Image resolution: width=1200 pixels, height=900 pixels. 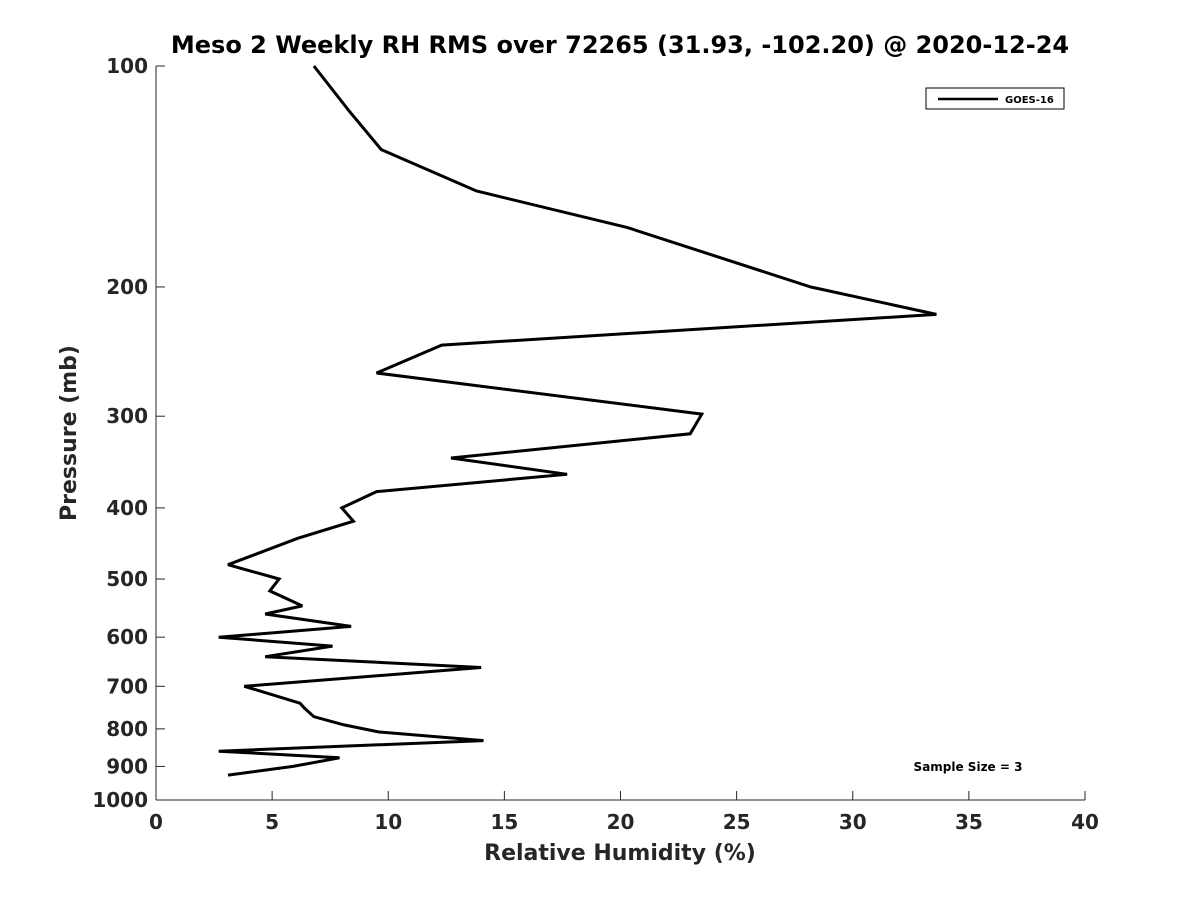 I want to click on x-tick-label: 5, so click(x=272, y=822).